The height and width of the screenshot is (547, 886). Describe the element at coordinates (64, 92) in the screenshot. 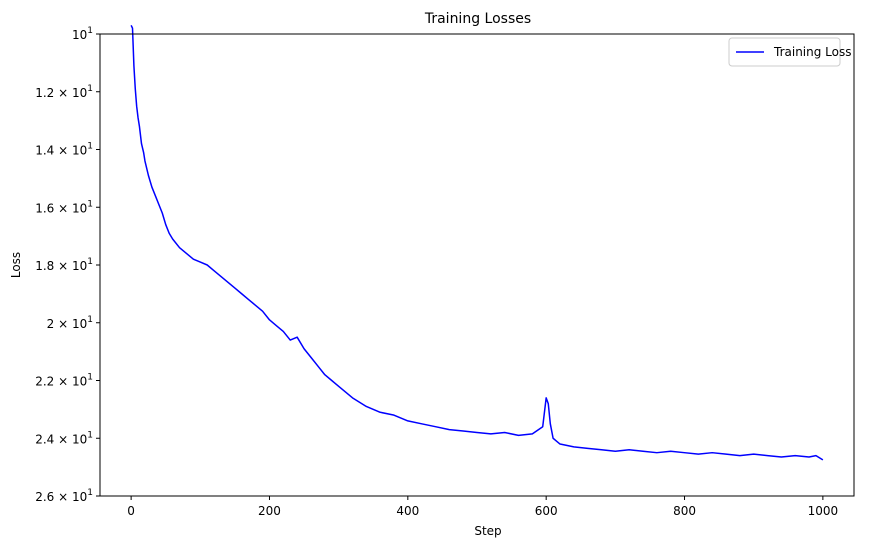

I see `y-tick-label: 1.2 × 10¹` at that location.